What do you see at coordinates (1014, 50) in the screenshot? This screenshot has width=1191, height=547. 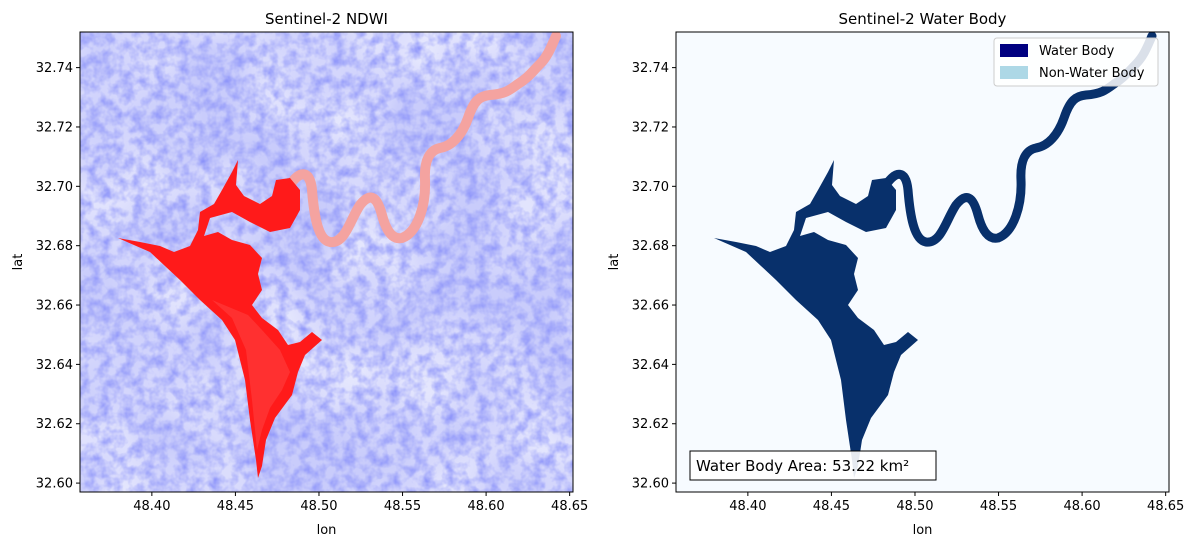 I see `legend-swatch-water` at bounding box center [1014, 50].